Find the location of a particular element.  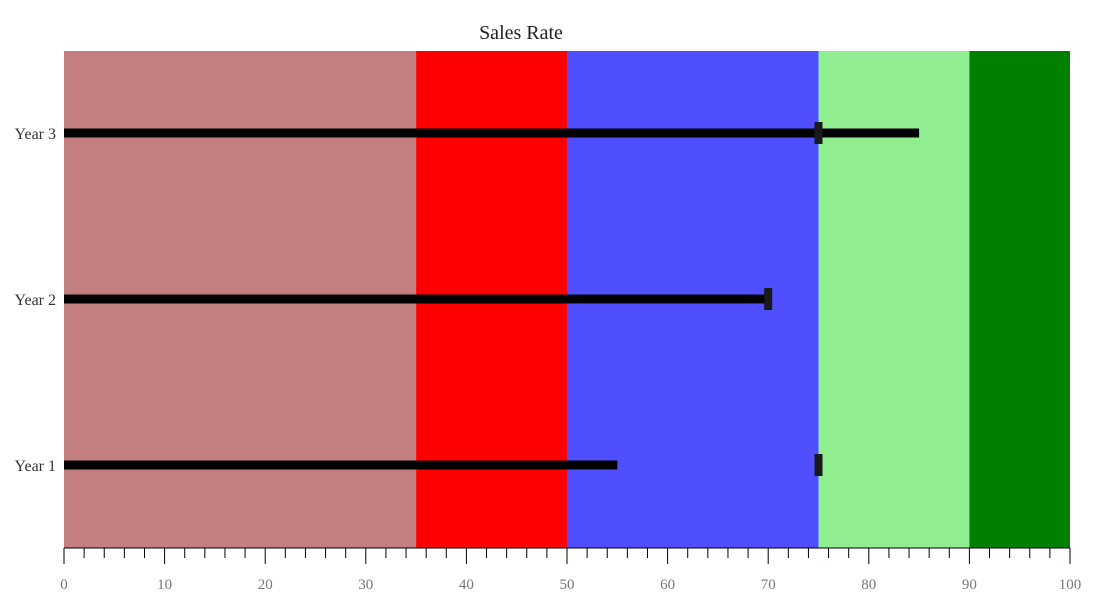

tick-label-50: 50 is located at coordinates (567, 585).